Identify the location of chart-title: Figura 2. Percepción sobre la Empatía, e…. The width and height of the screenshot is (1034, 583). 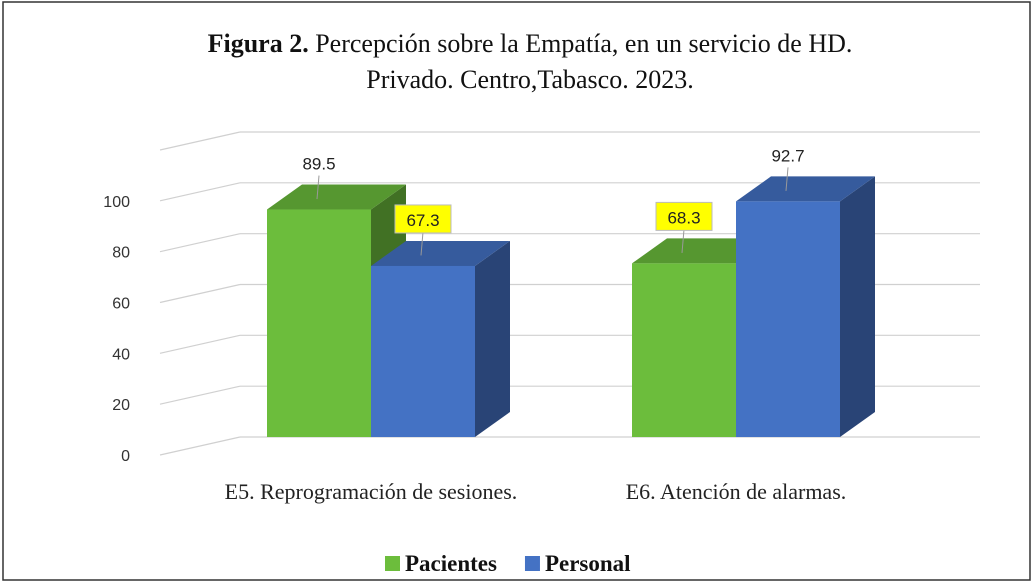
(530, 43).